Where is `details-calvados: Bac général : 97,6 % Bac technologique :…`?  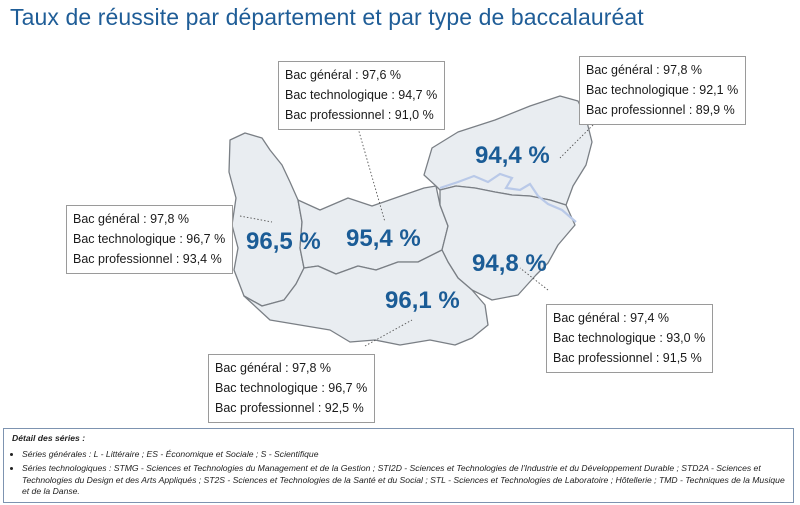
details-calvados: Bac général : 97,6 % Bac technologique :… is located at coordinates (362, 95).